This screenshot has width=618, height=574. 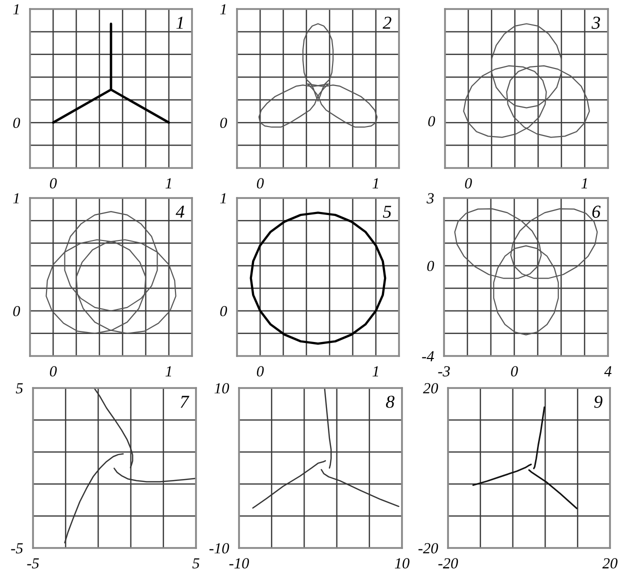 I want to click on y-tick-label: -5, so click(x=17, y=548).